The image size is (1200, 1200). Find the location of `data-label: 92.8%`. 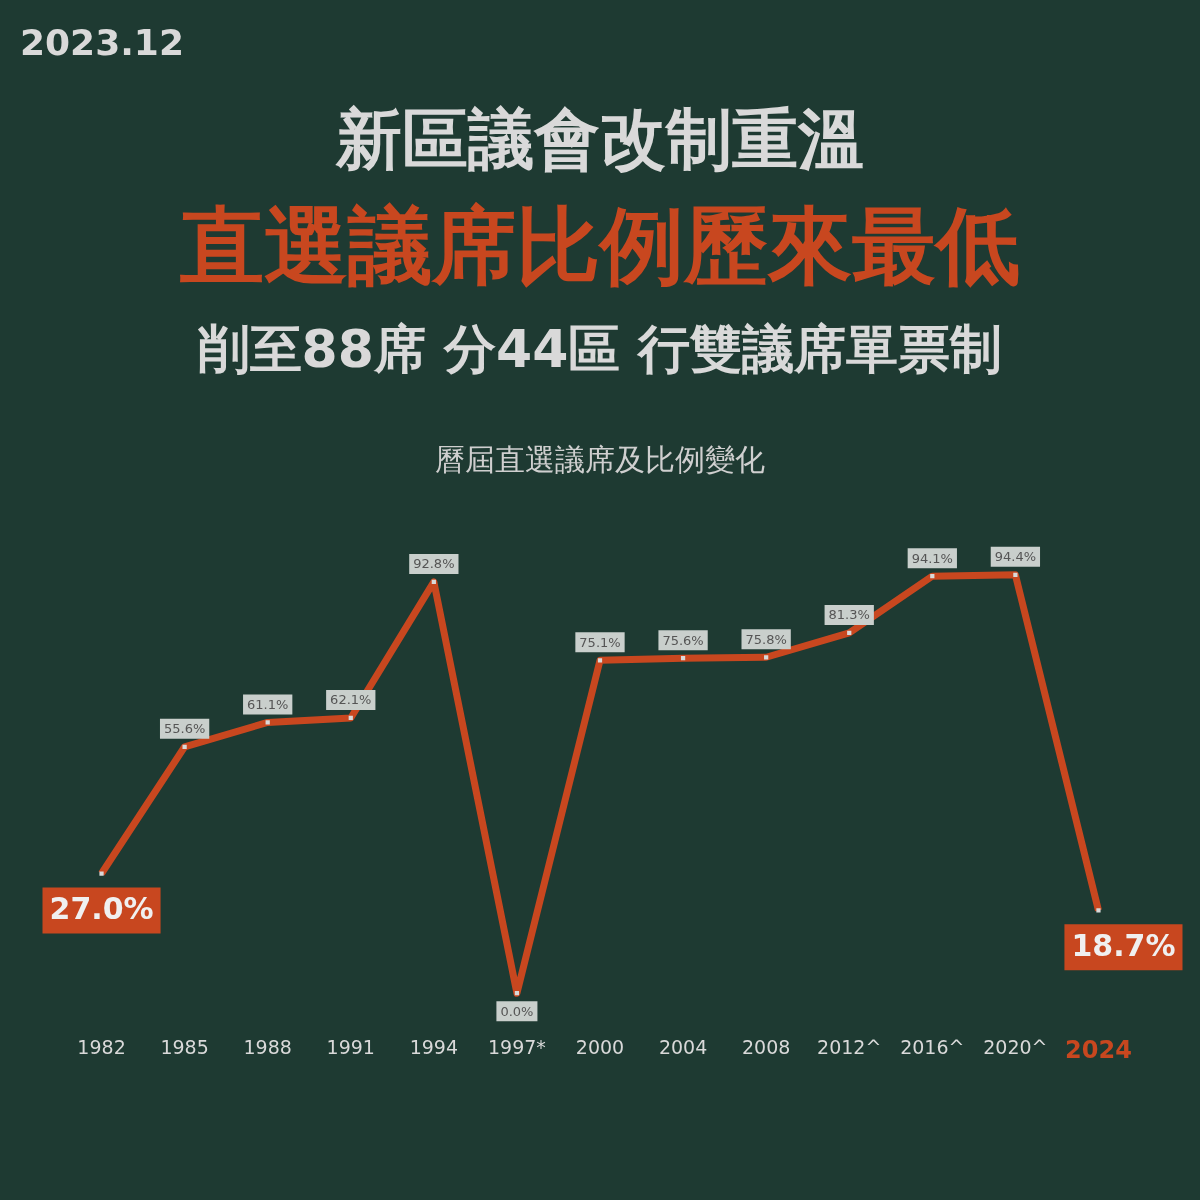

data-label: 92.8% is located at coordinates (434, 564).